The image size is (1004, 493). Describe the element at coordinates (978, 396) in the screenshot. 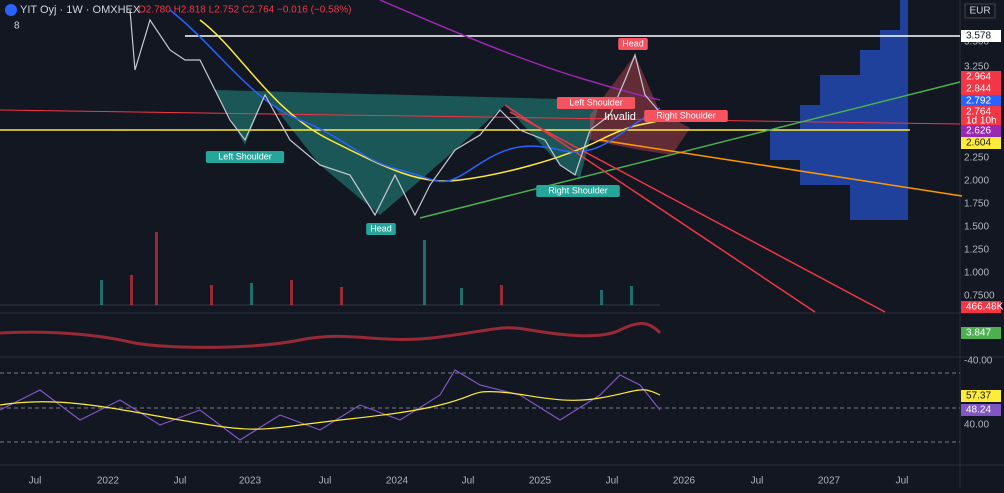

I see `pane-badge-label: 57.37` at that location.